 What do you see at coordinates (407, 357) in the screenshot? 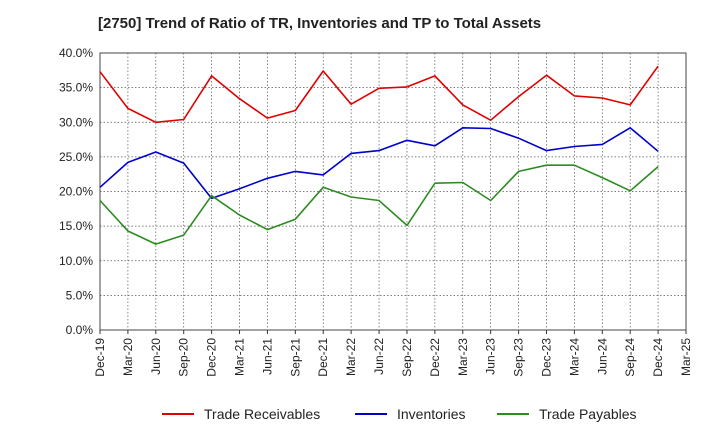
I see `x-tick-label: Sep-22` at bounding box center [407, 357].